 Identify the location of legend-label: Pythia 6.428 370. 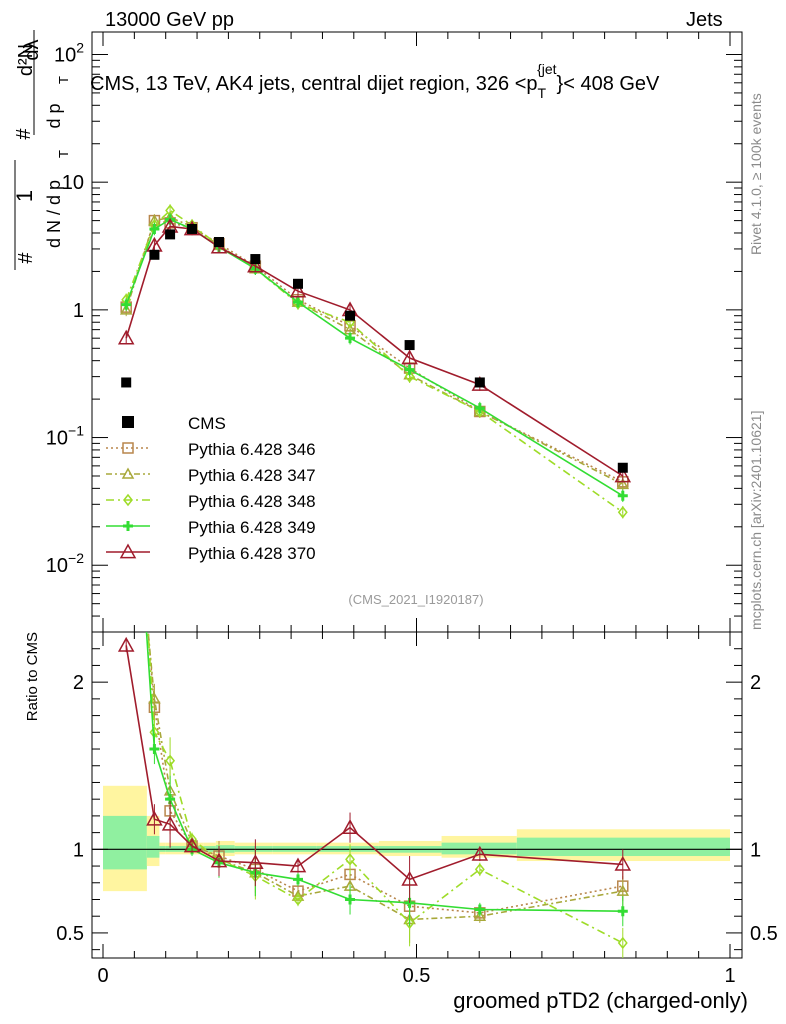
(252, 553).